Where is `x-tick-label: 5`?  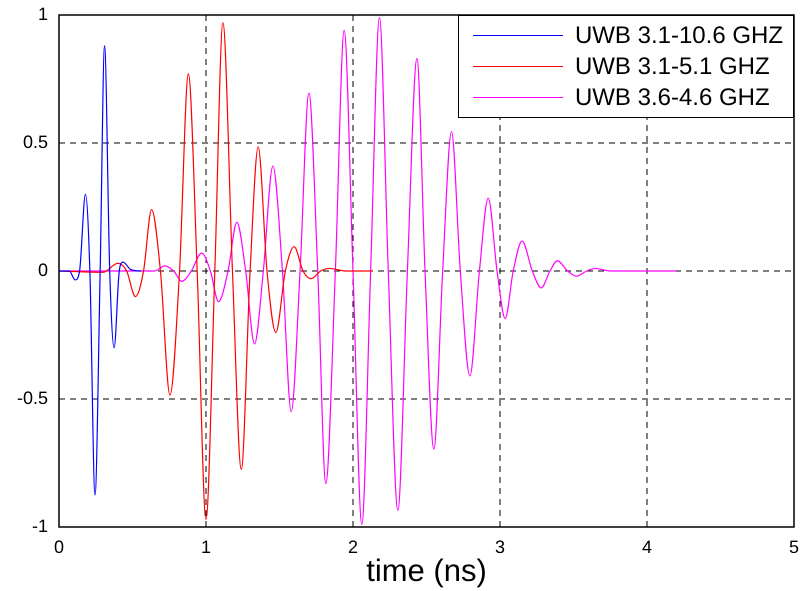 x-tick-label: 5 is located at coordinates (794, 546).